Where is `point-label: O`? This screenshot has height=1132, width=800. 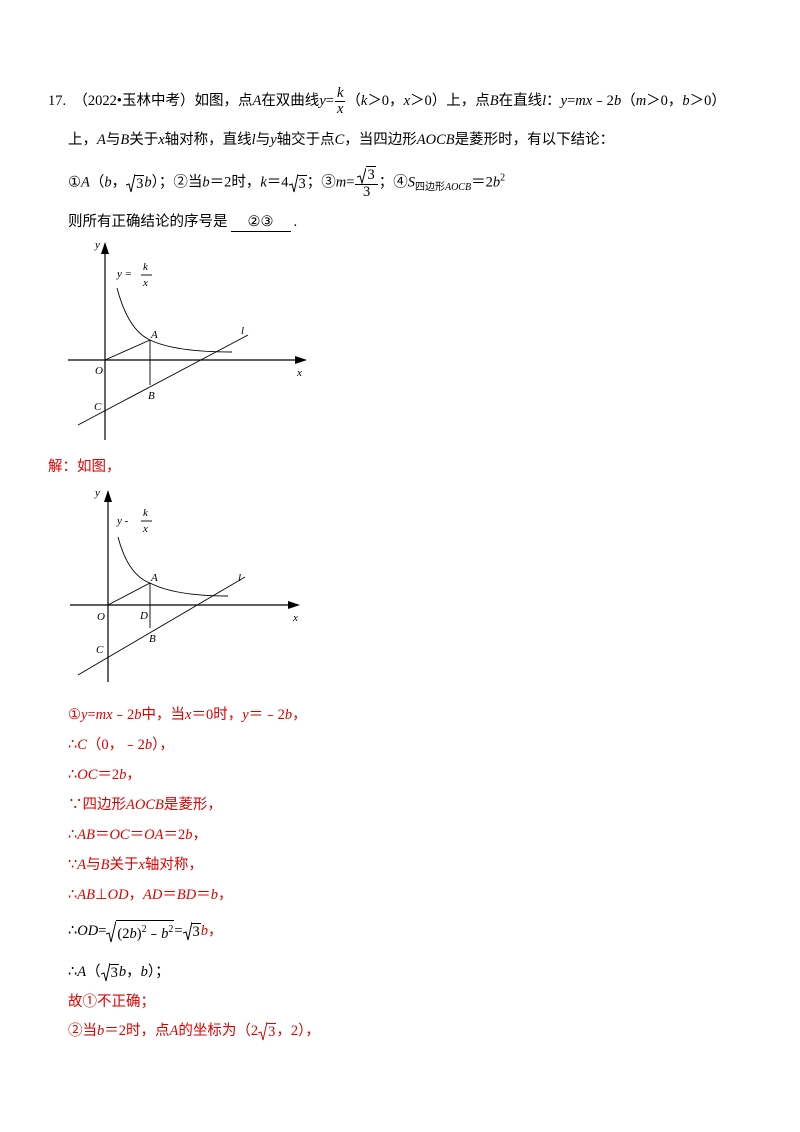 point-label: O is located at coordinates (99, 371).